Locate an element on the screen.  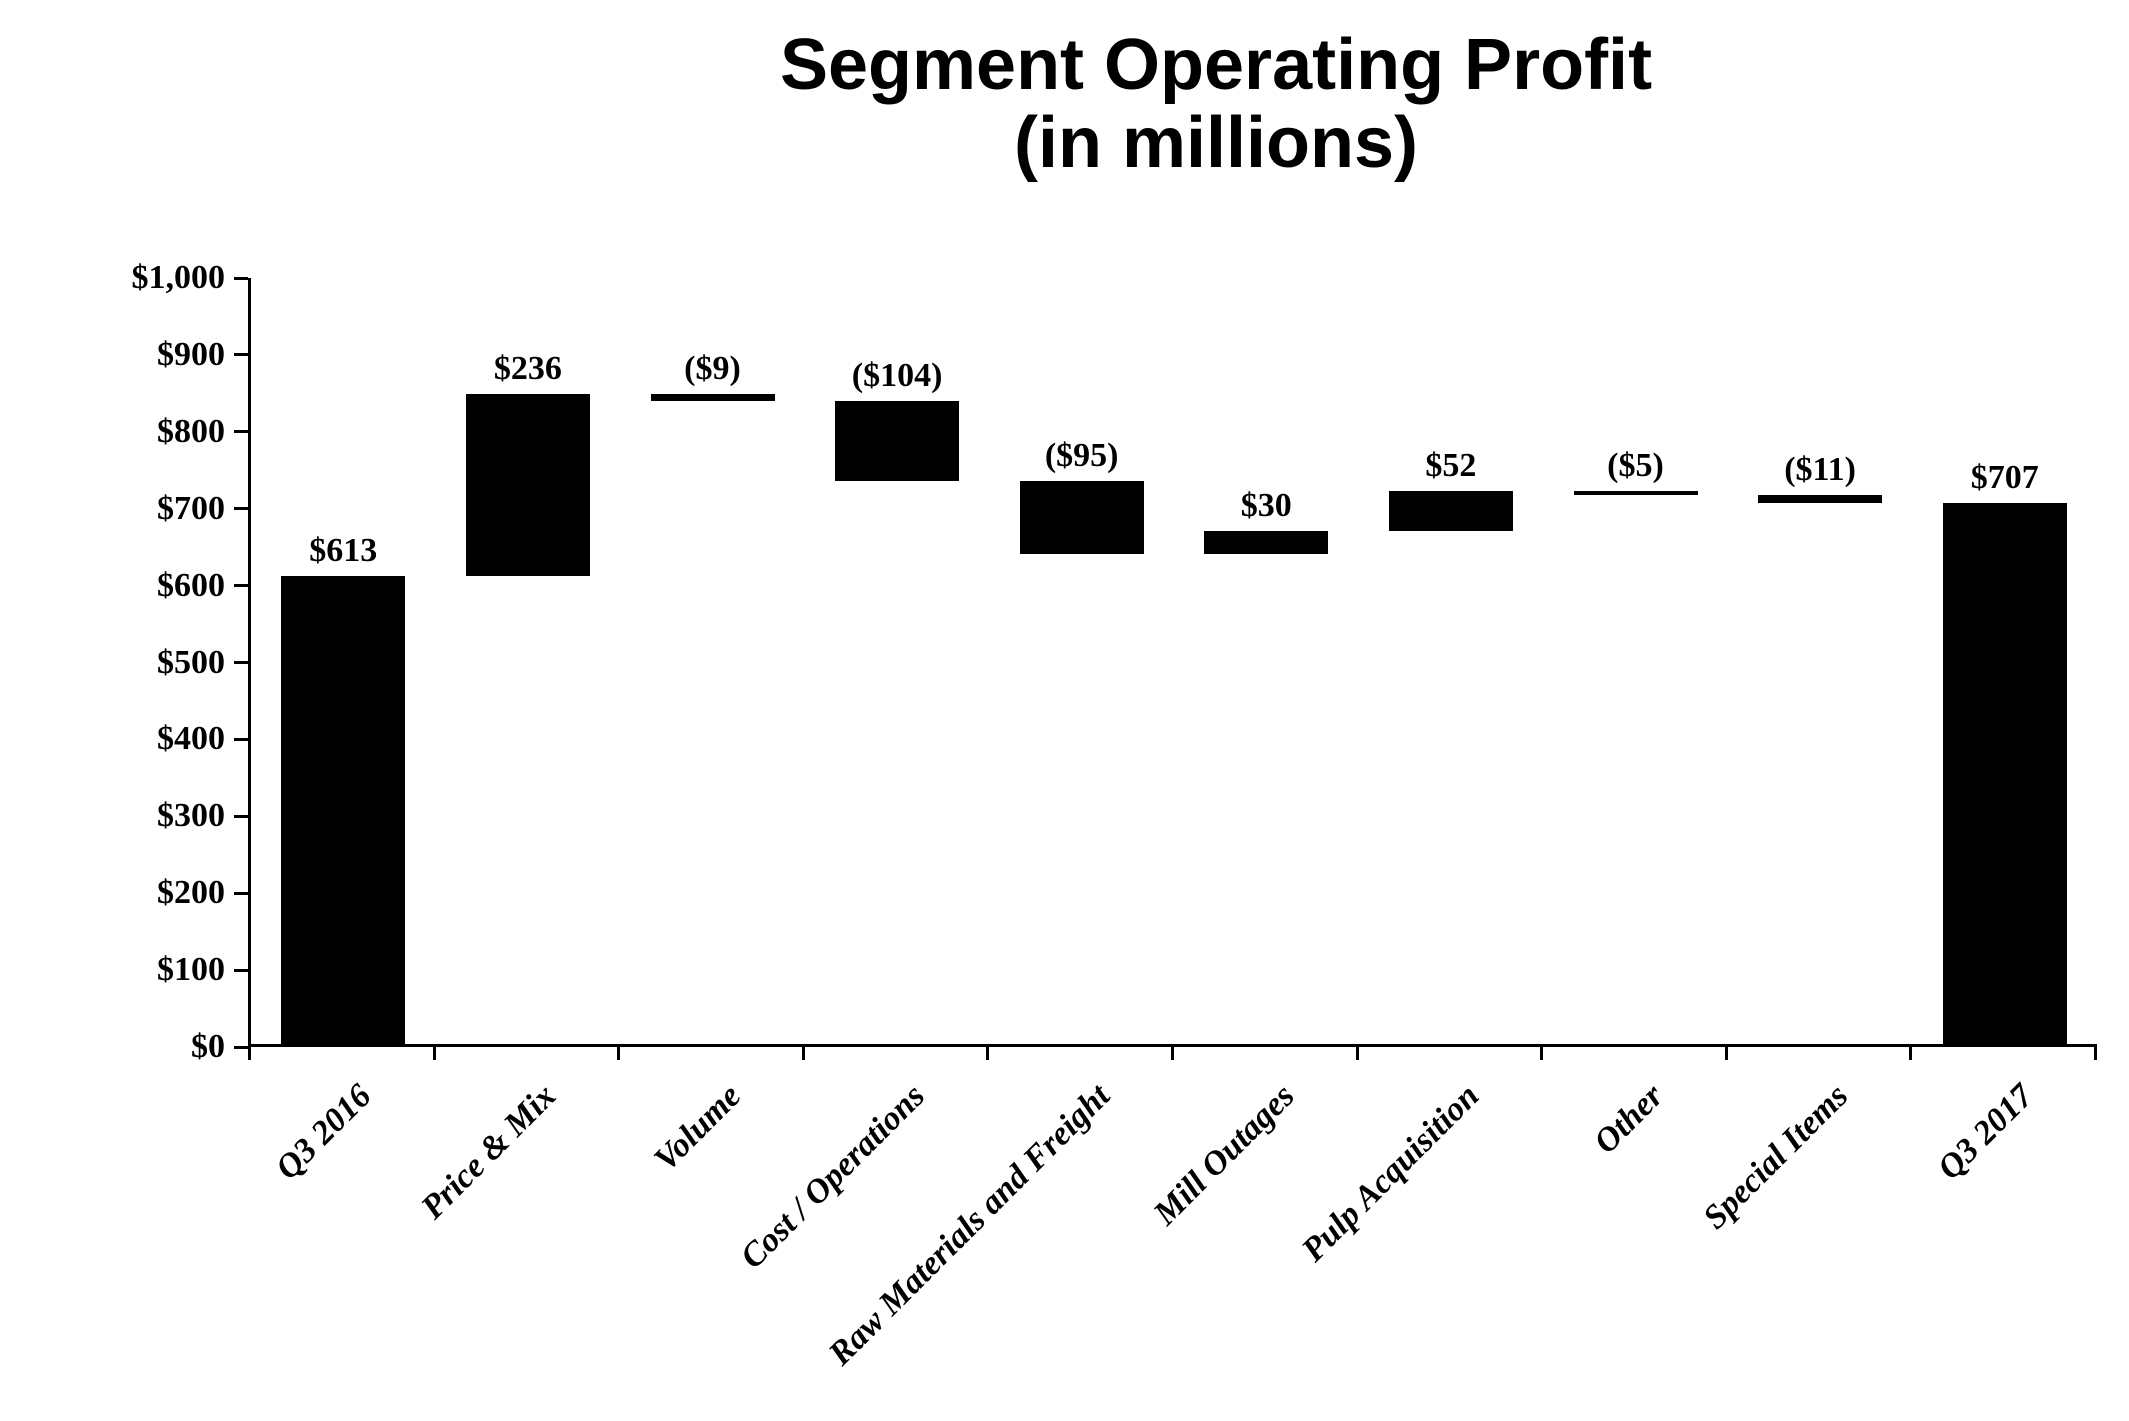
chart-title-line1: Segment Operating Profit is located at coordinates (1216, 65).